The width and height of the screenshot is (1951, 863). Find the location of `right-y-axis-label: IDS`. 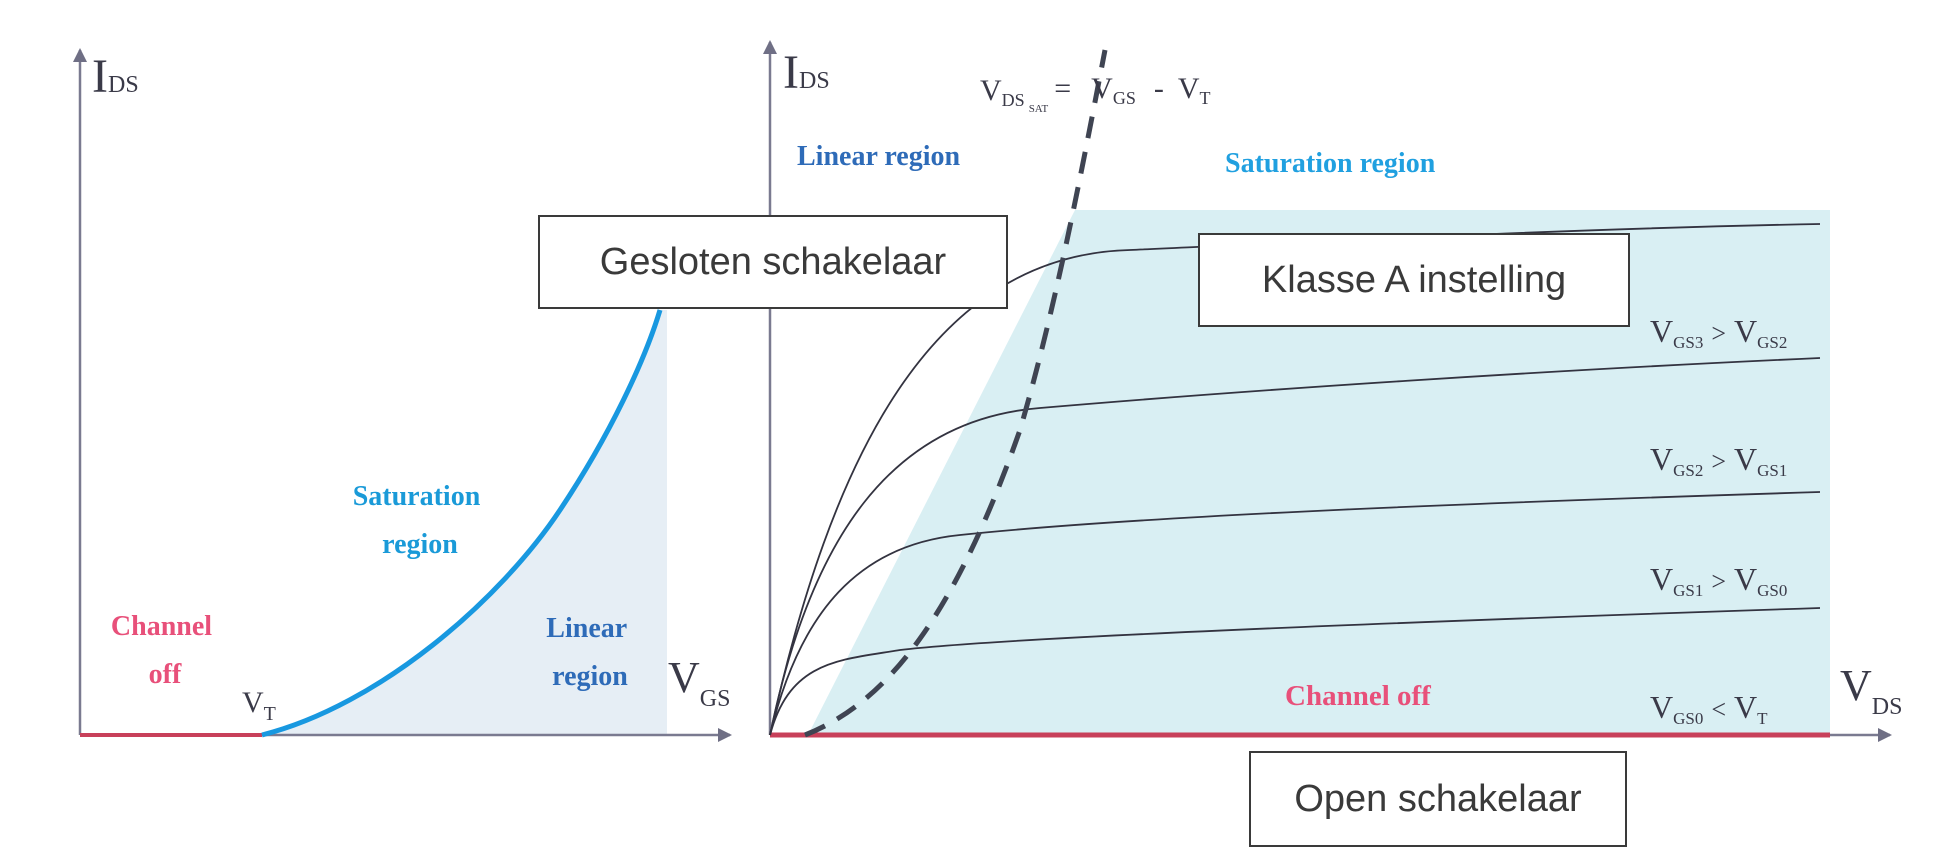

right-y-axis-label: IDS is located at coordinates (806, 72).